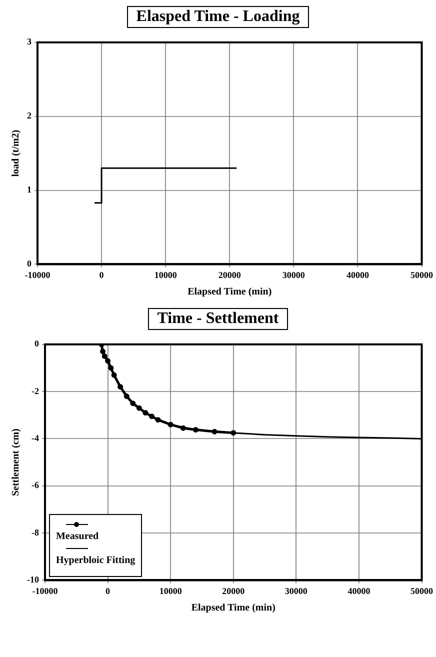 The width and height of the screenshot is (436, 657). Describe the element at coordinates (218, 319) in the screenshot. I see `chart-title: Time - Settlement` at that location.